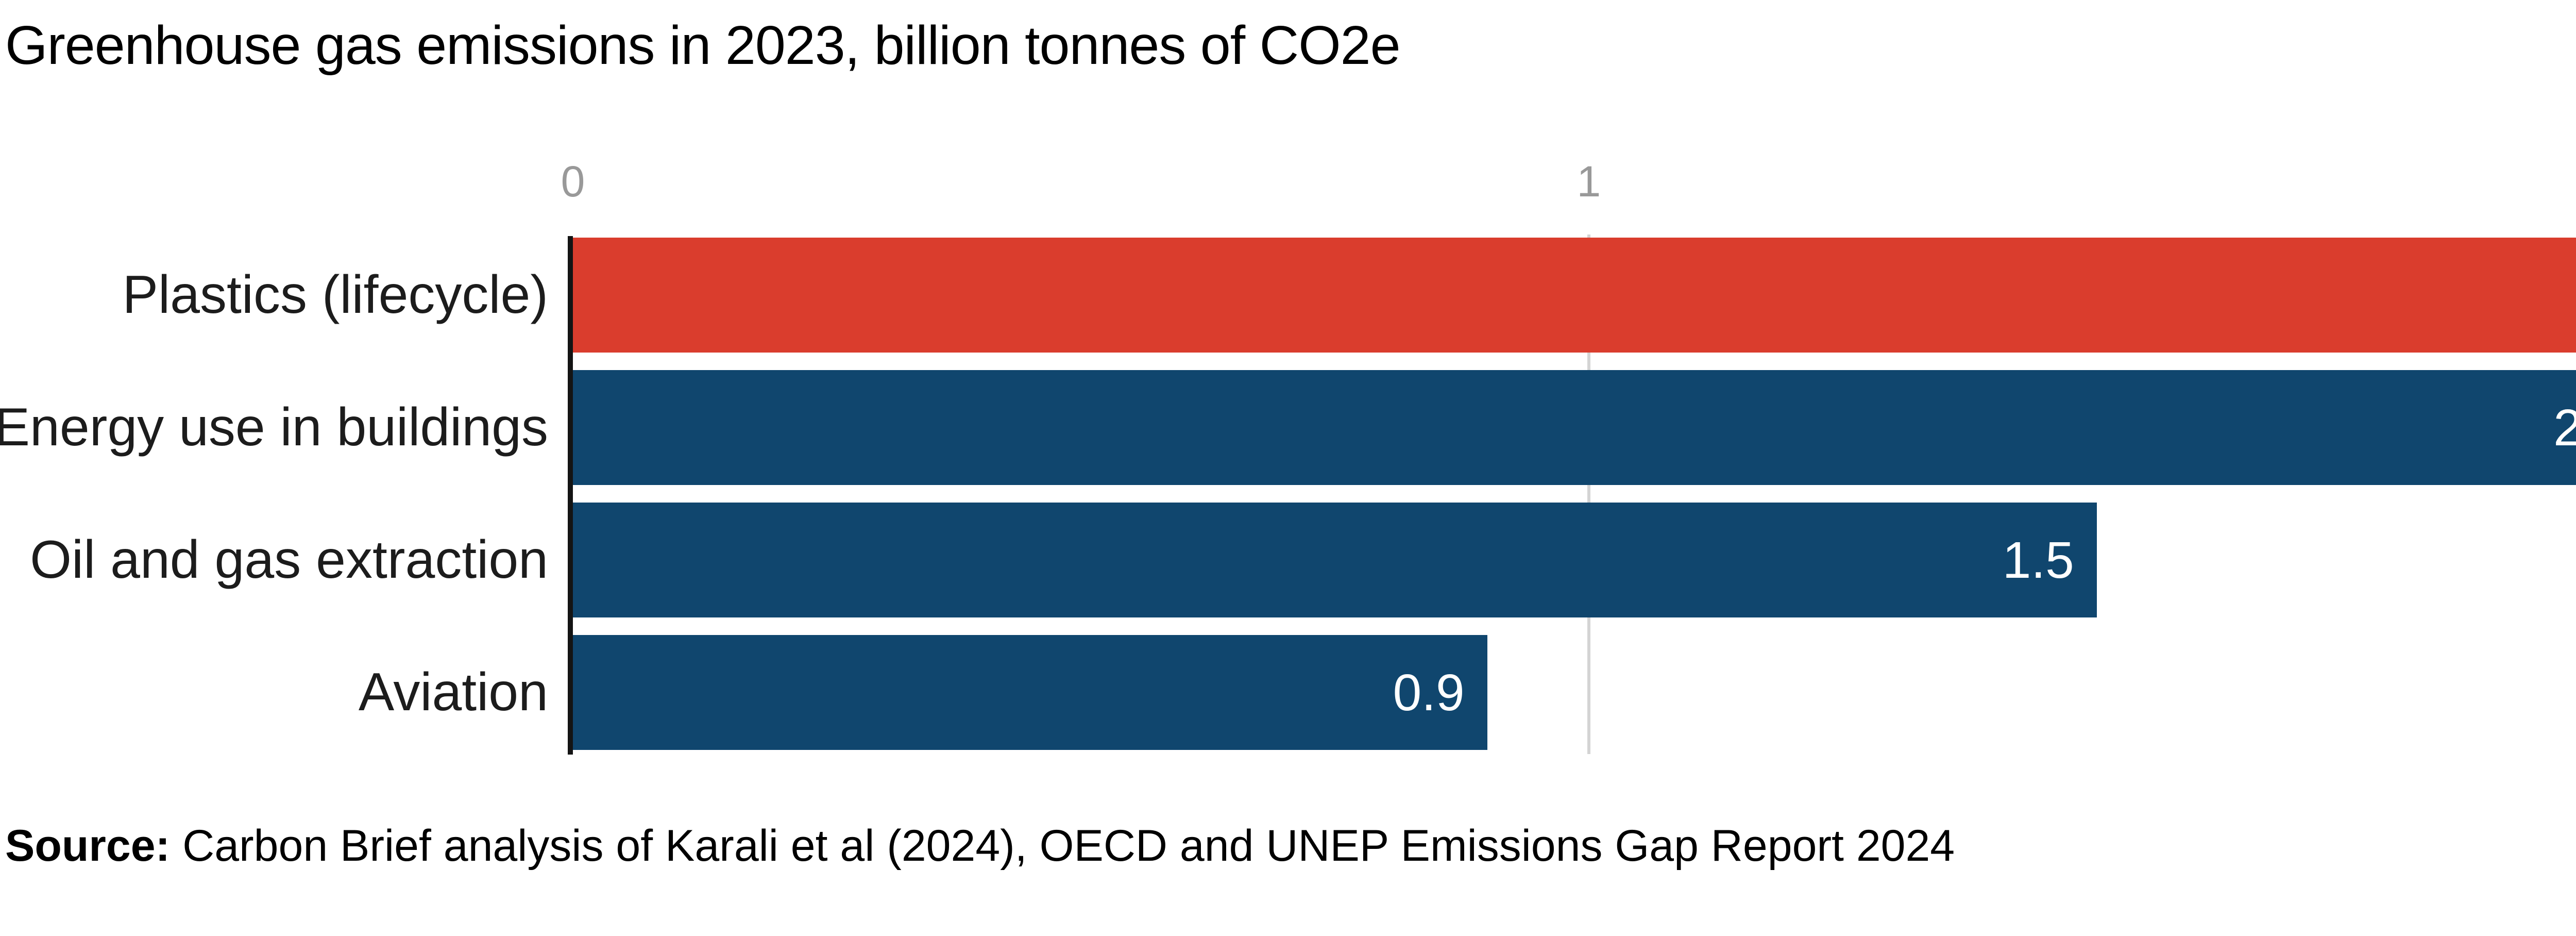 The height and width of the screenshot is (936, 2576). I want to click on category-label: Oil and gas extraction, so click(289, 560).